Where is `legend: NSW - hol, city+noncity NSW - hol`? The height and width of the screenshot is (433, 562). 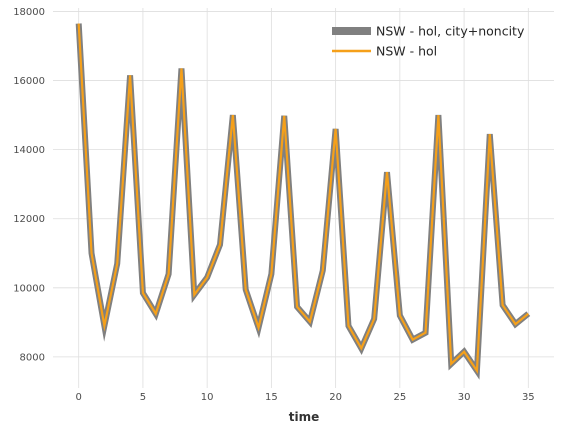 legend: NSW - hol, city+noncity NSW - hol is located at coordinates (428, 41).